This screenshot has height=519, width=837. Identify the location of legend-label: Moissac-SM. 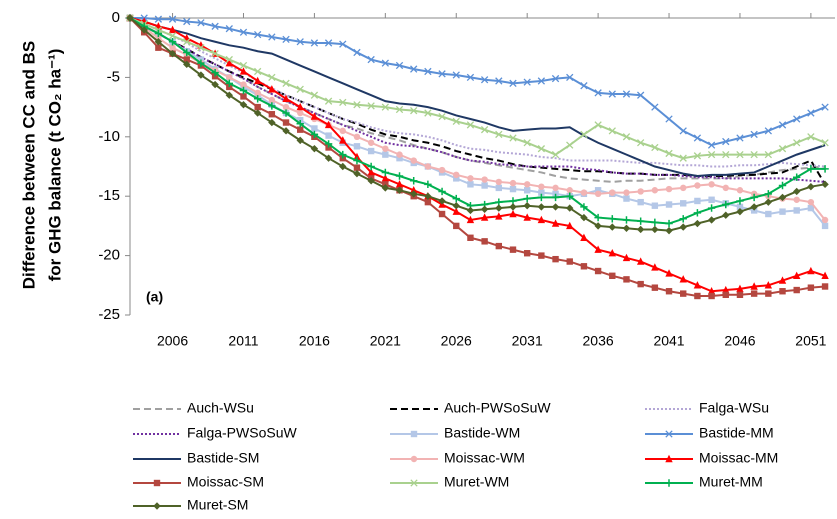
(225, 482).